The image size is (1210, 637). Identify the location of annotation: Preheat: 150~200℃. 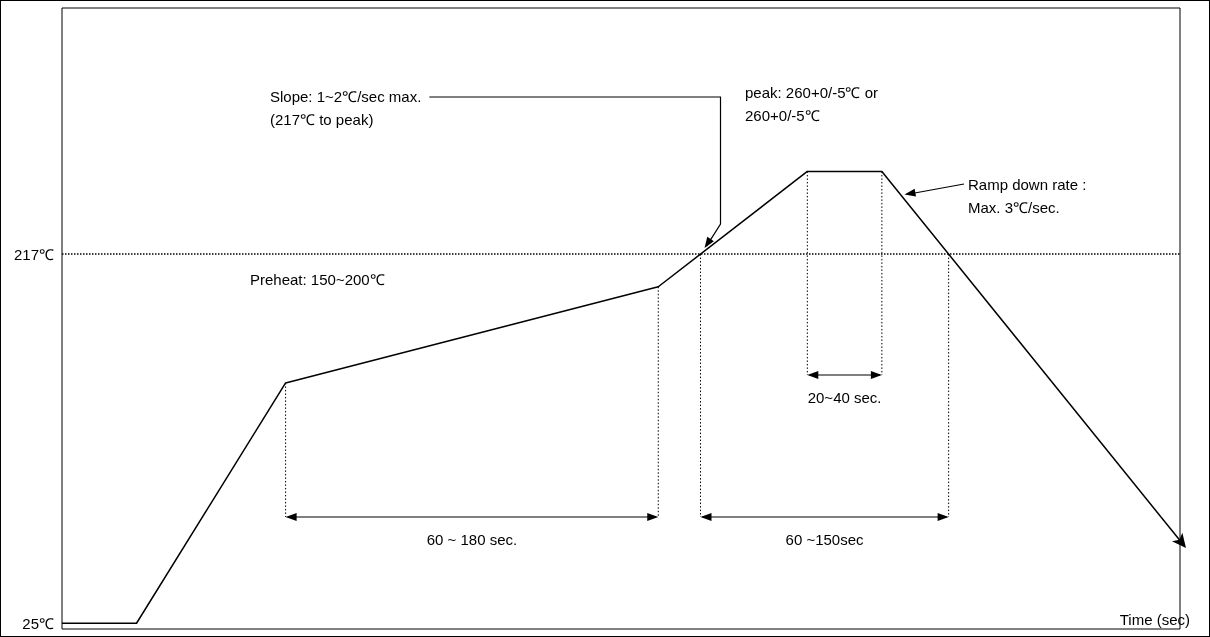
(317, 279).